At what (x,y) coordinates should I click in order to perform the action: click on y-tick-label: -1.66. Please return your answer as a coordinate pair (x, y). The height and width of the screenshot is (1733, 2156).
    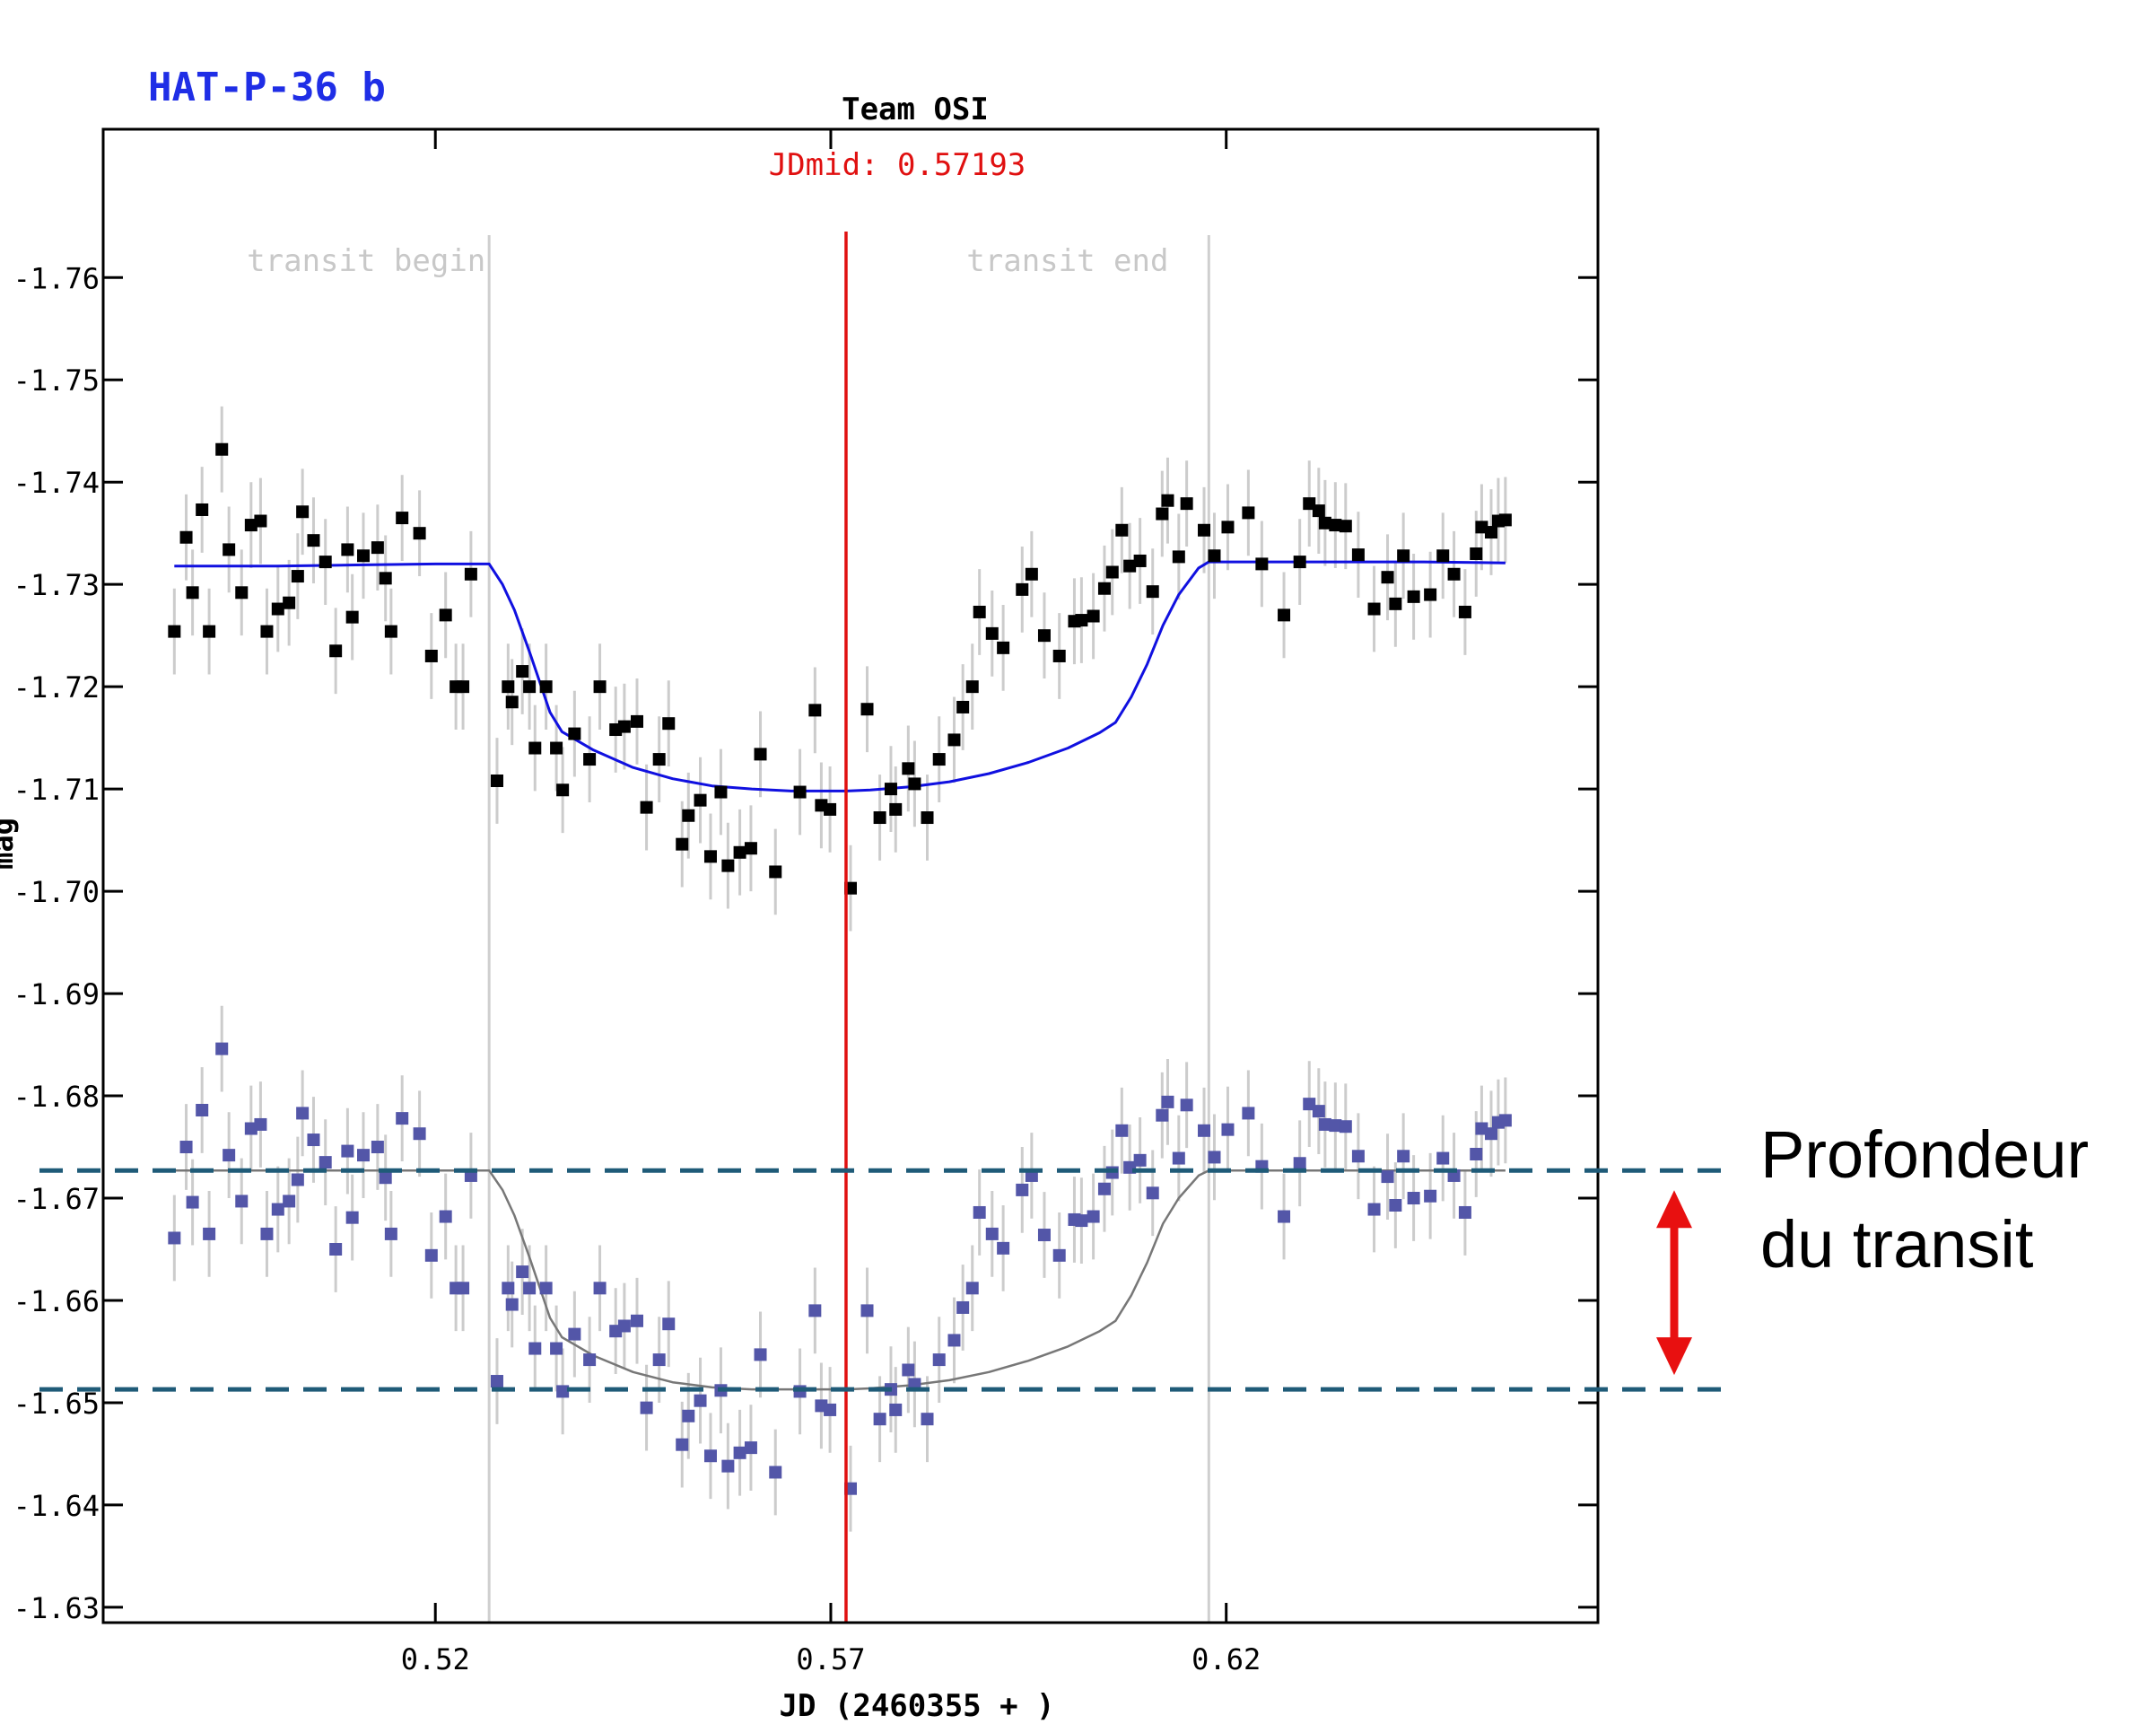
    Looking at the image, I should click on (56, 1301).